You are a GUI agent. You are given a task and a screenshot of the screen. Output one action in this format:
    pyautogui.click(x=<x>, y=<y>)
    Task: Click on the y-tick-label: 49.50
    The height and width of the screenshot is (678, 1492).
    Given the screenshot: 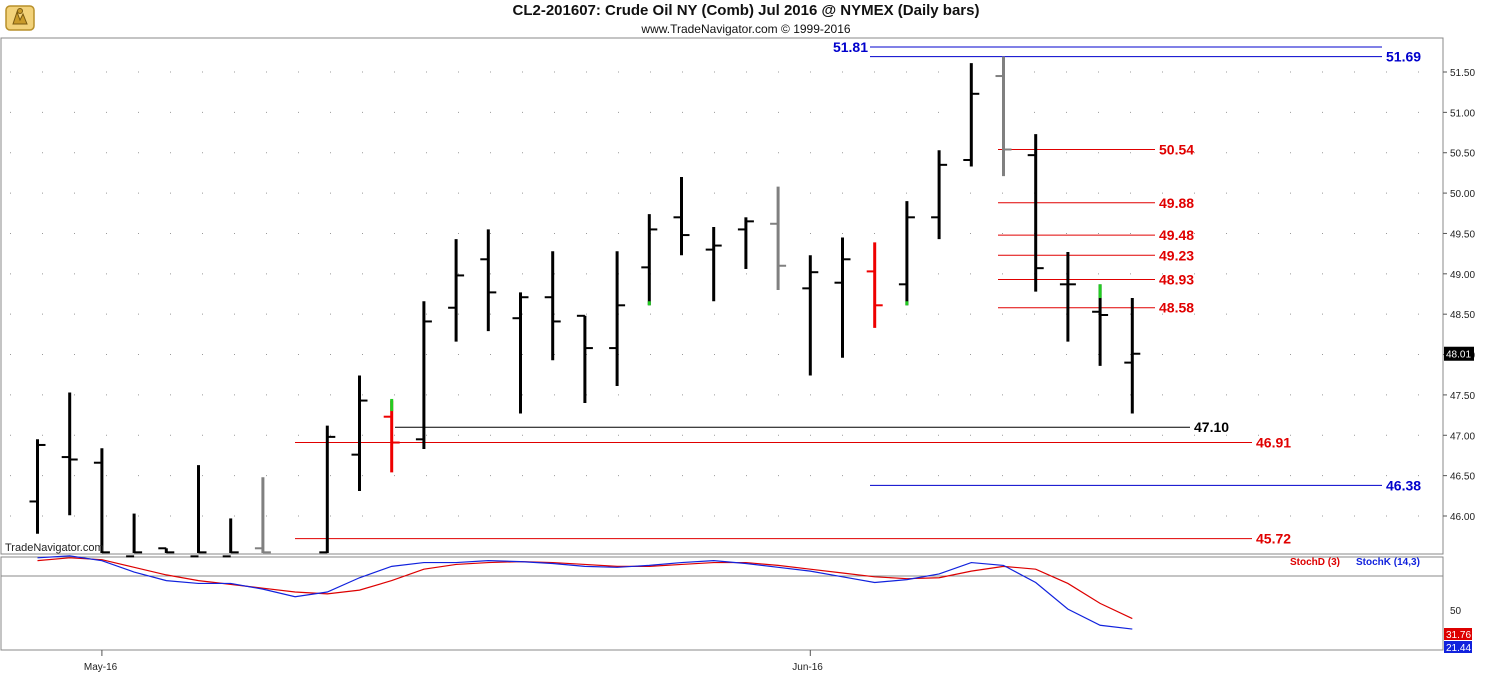 What is the action you would take?
    pyautogui.click(x=1462, y=234)
    